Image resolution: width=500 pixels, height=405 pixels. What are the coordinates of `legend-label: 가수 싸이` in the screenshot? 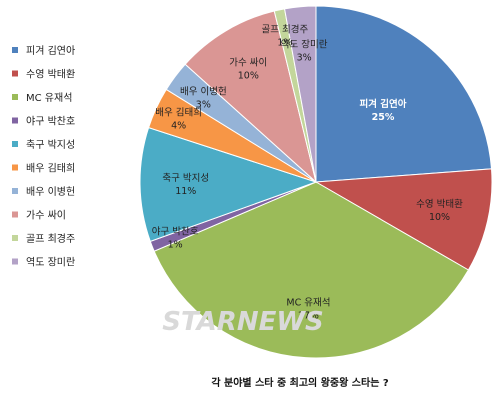 It's located at (46, 216).